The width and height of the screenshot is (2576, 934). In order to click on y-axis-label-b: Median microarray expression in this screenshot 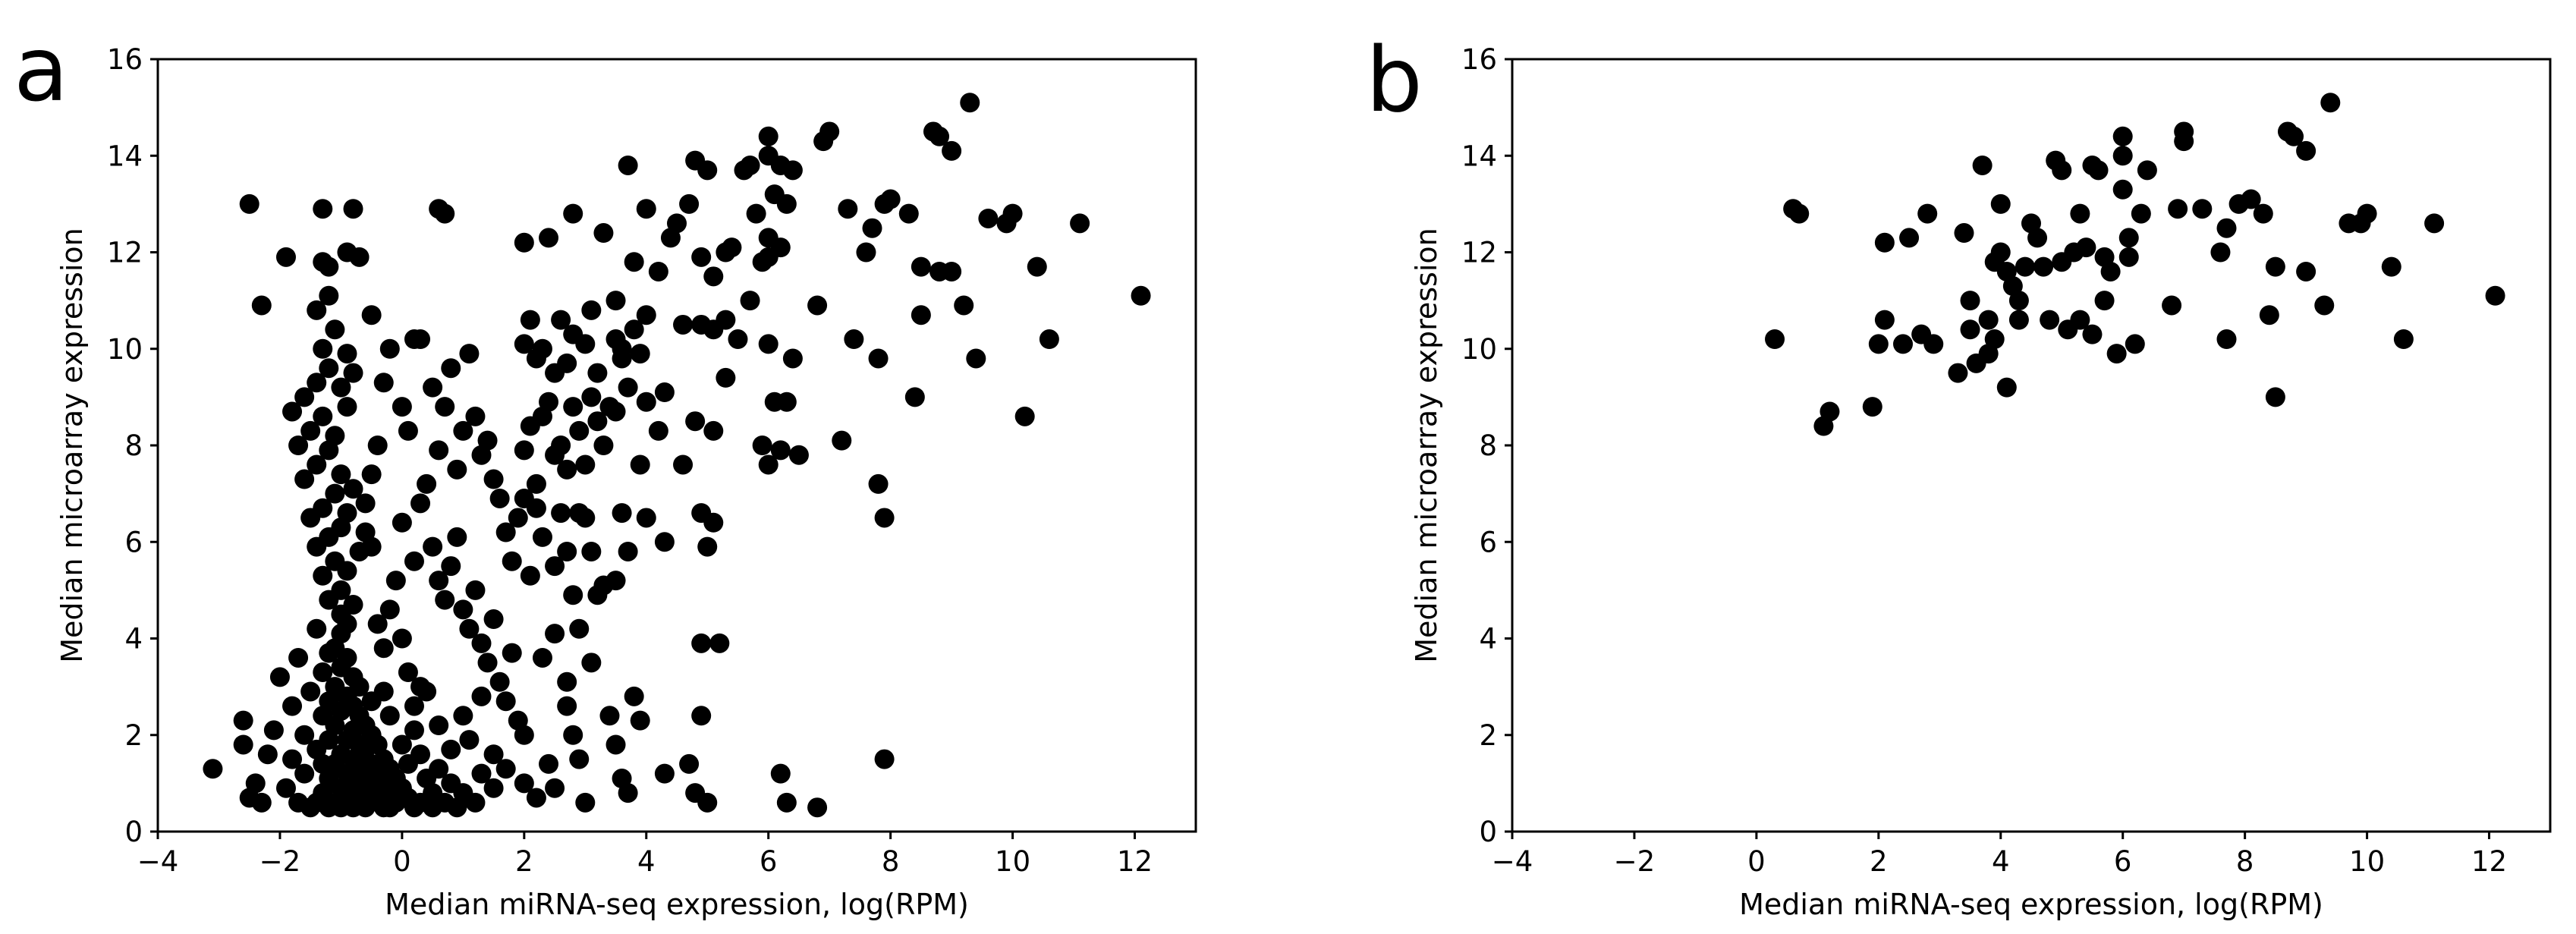, I will do `click(1426, 445)`.